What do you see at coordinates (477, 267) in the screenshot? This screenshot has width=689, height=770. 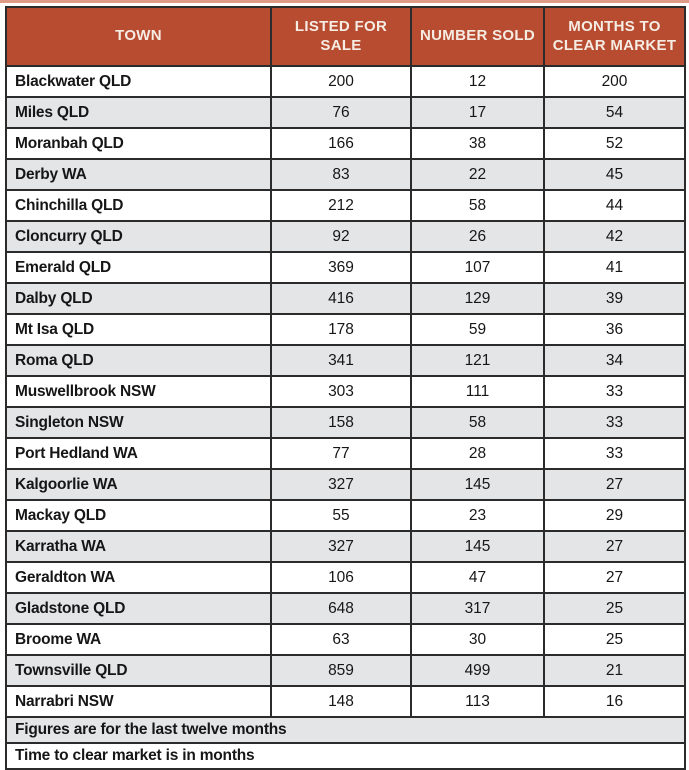 I see `sold-cell: 107` at bounding box center [477, 267].